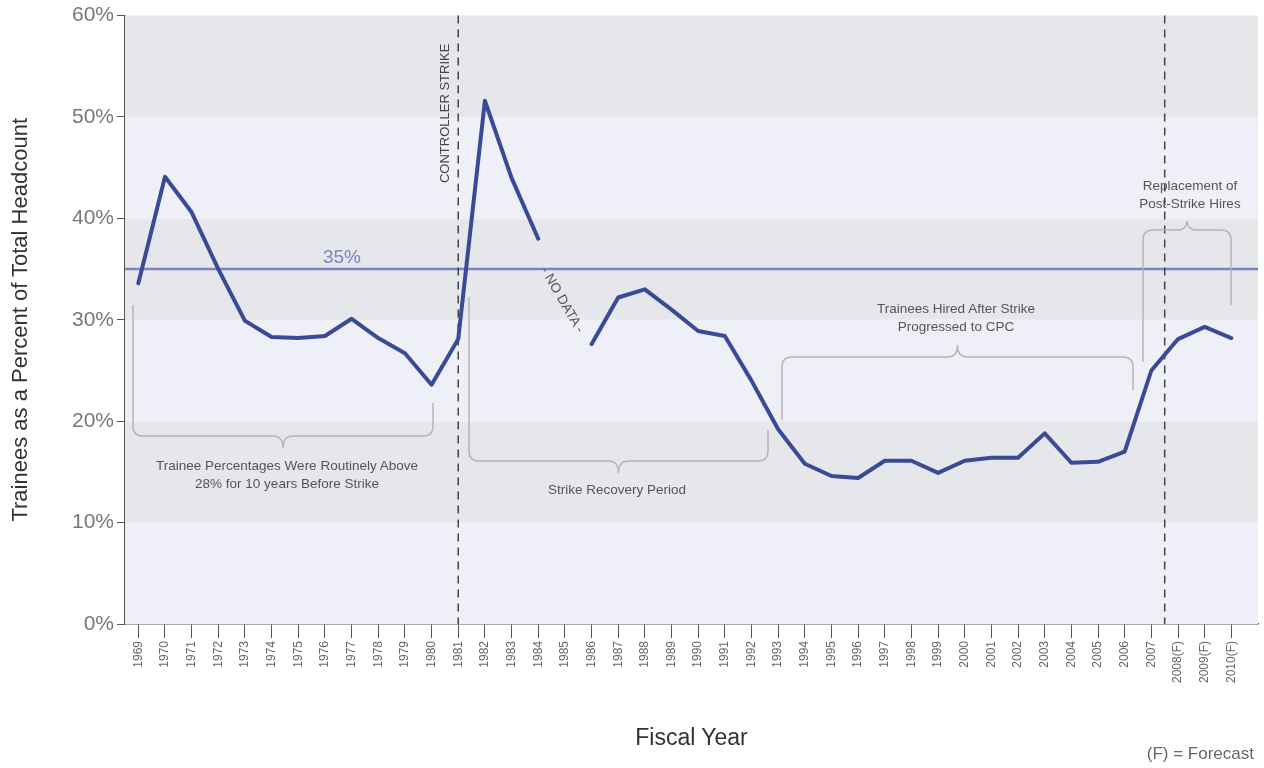 The height and width of the screenshot is (768, 1264). I want to click on x-tick-label: 1992, so click(750, 654).